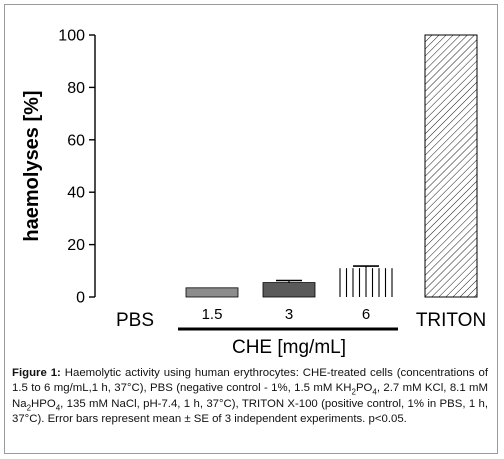 This screenshot has height=459, width=504. What do you see at coordinates (135, 320) in the screenshot?
I see `x-tick-label: PBS` at bounding box center [135, 320].